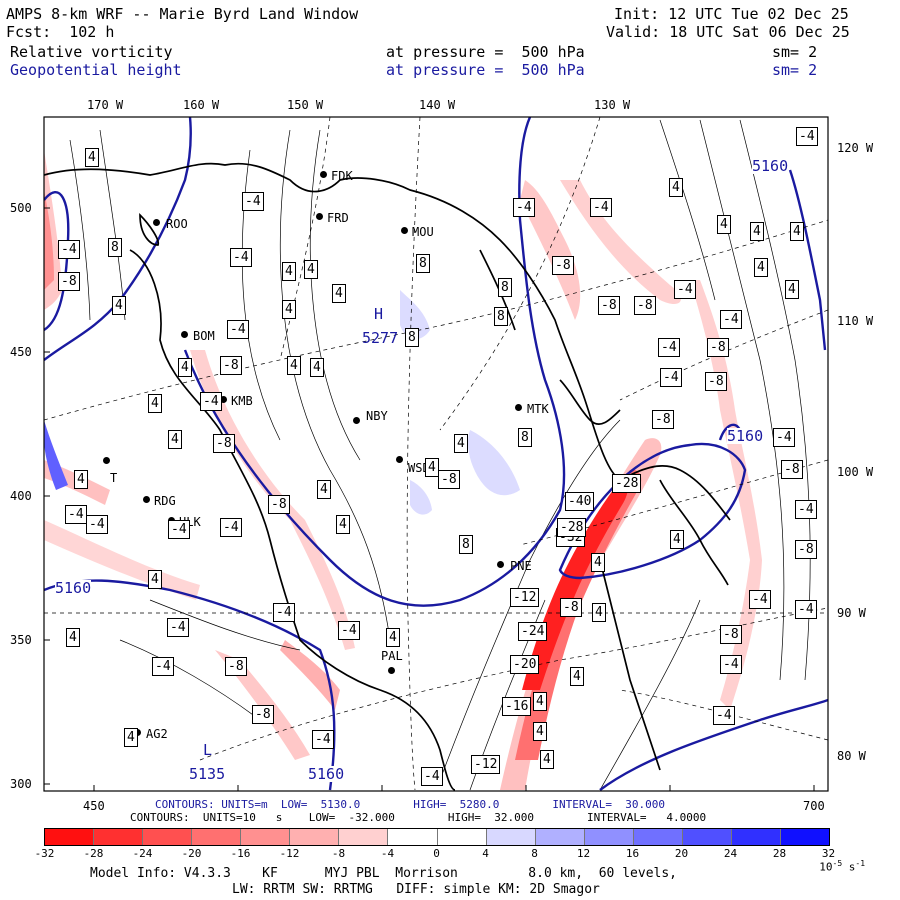 The width and height of the screenshot is (900, 900). I want to click on low-marker: L, so click(208, 750).